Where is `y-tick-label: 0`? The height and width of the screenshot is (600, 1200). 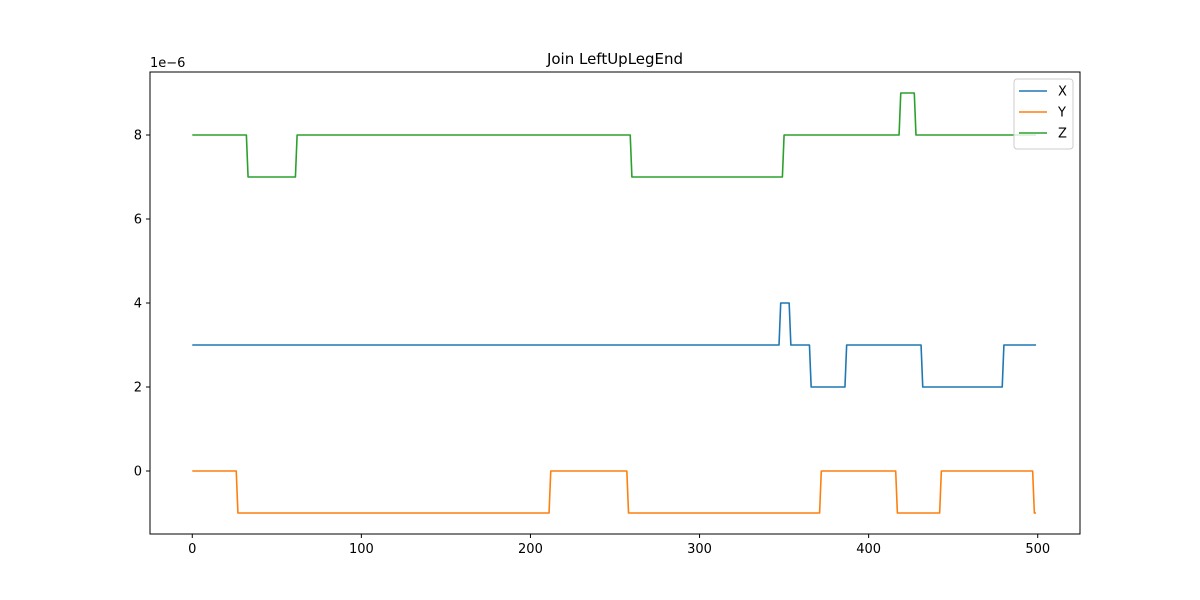 y-tick-label: 0 is located at coordinates (138, 472).